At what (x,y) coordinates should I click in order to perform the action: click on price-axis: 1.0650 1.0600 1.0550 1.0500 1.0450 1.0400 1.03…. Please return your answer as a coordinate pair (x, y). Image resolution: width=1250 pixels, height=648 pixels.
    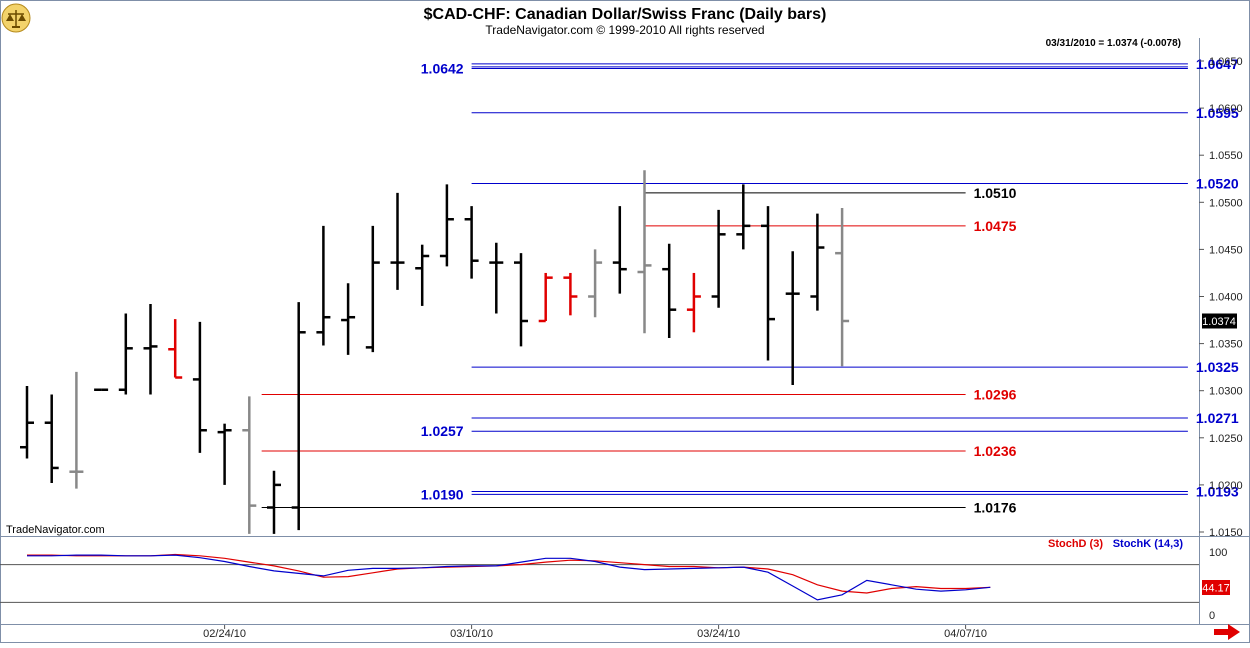
    Looking at the image, I should click on (1221, 339).